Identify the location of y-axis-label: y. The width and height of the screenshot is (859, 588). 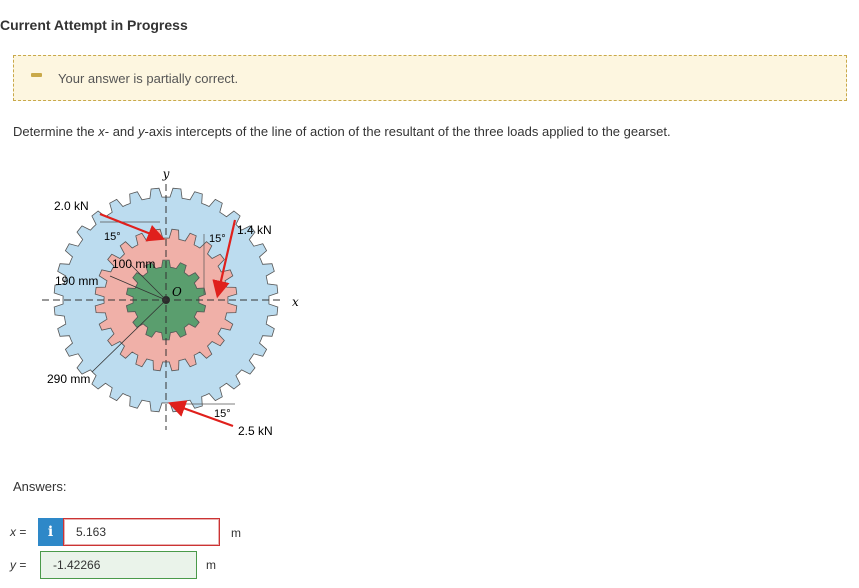
(166, 174).